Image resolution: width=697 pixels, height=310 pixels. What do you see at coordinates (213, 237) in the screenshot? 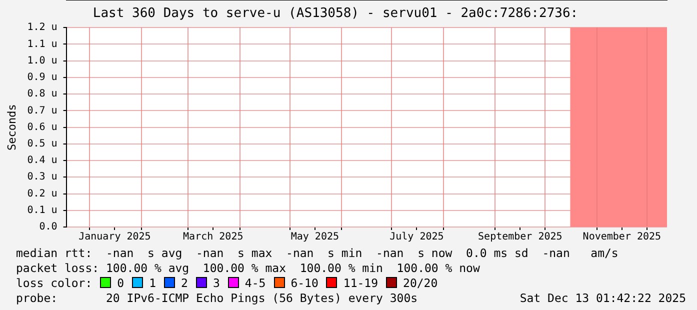
I see `x-tick-label: March 2025` at bounding box center [213, 237].